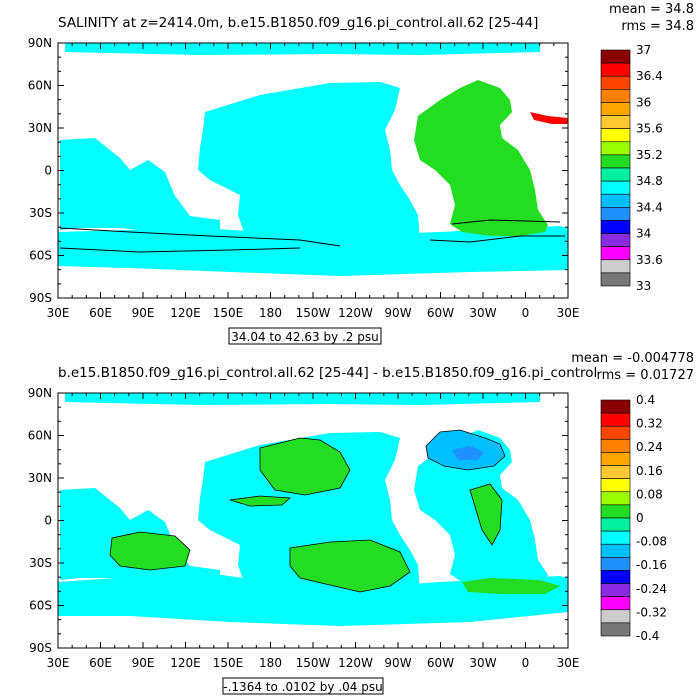 This screenshot has width=700, height=700. What do you see at coordinates (640, 518) in the screenshot?
I see `colorbar-label: 0` at bounding box center [640, 518].